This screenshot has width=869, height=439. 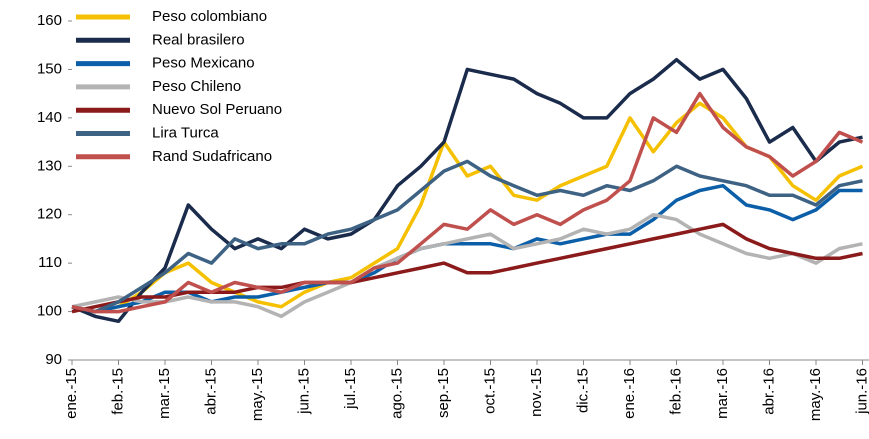 I want to click on y-tick-label: 90, so click(x=53, y=359).